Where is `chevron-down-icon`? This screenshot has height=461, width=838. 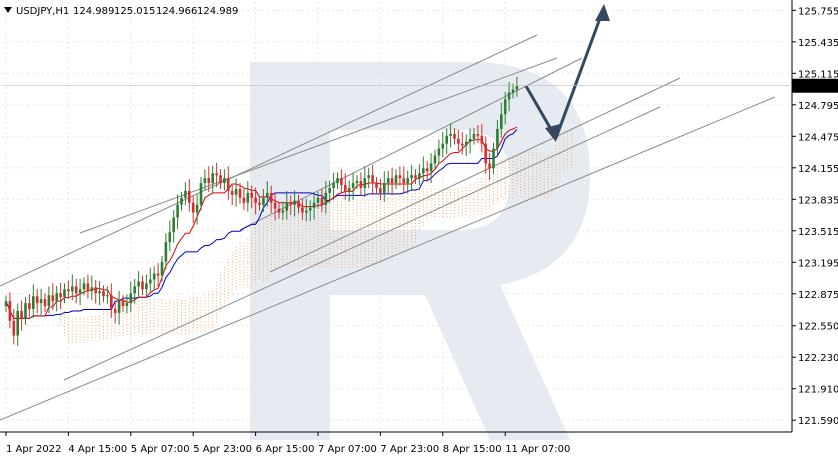 chevron-down-icon is located at coordinates (8, 10).